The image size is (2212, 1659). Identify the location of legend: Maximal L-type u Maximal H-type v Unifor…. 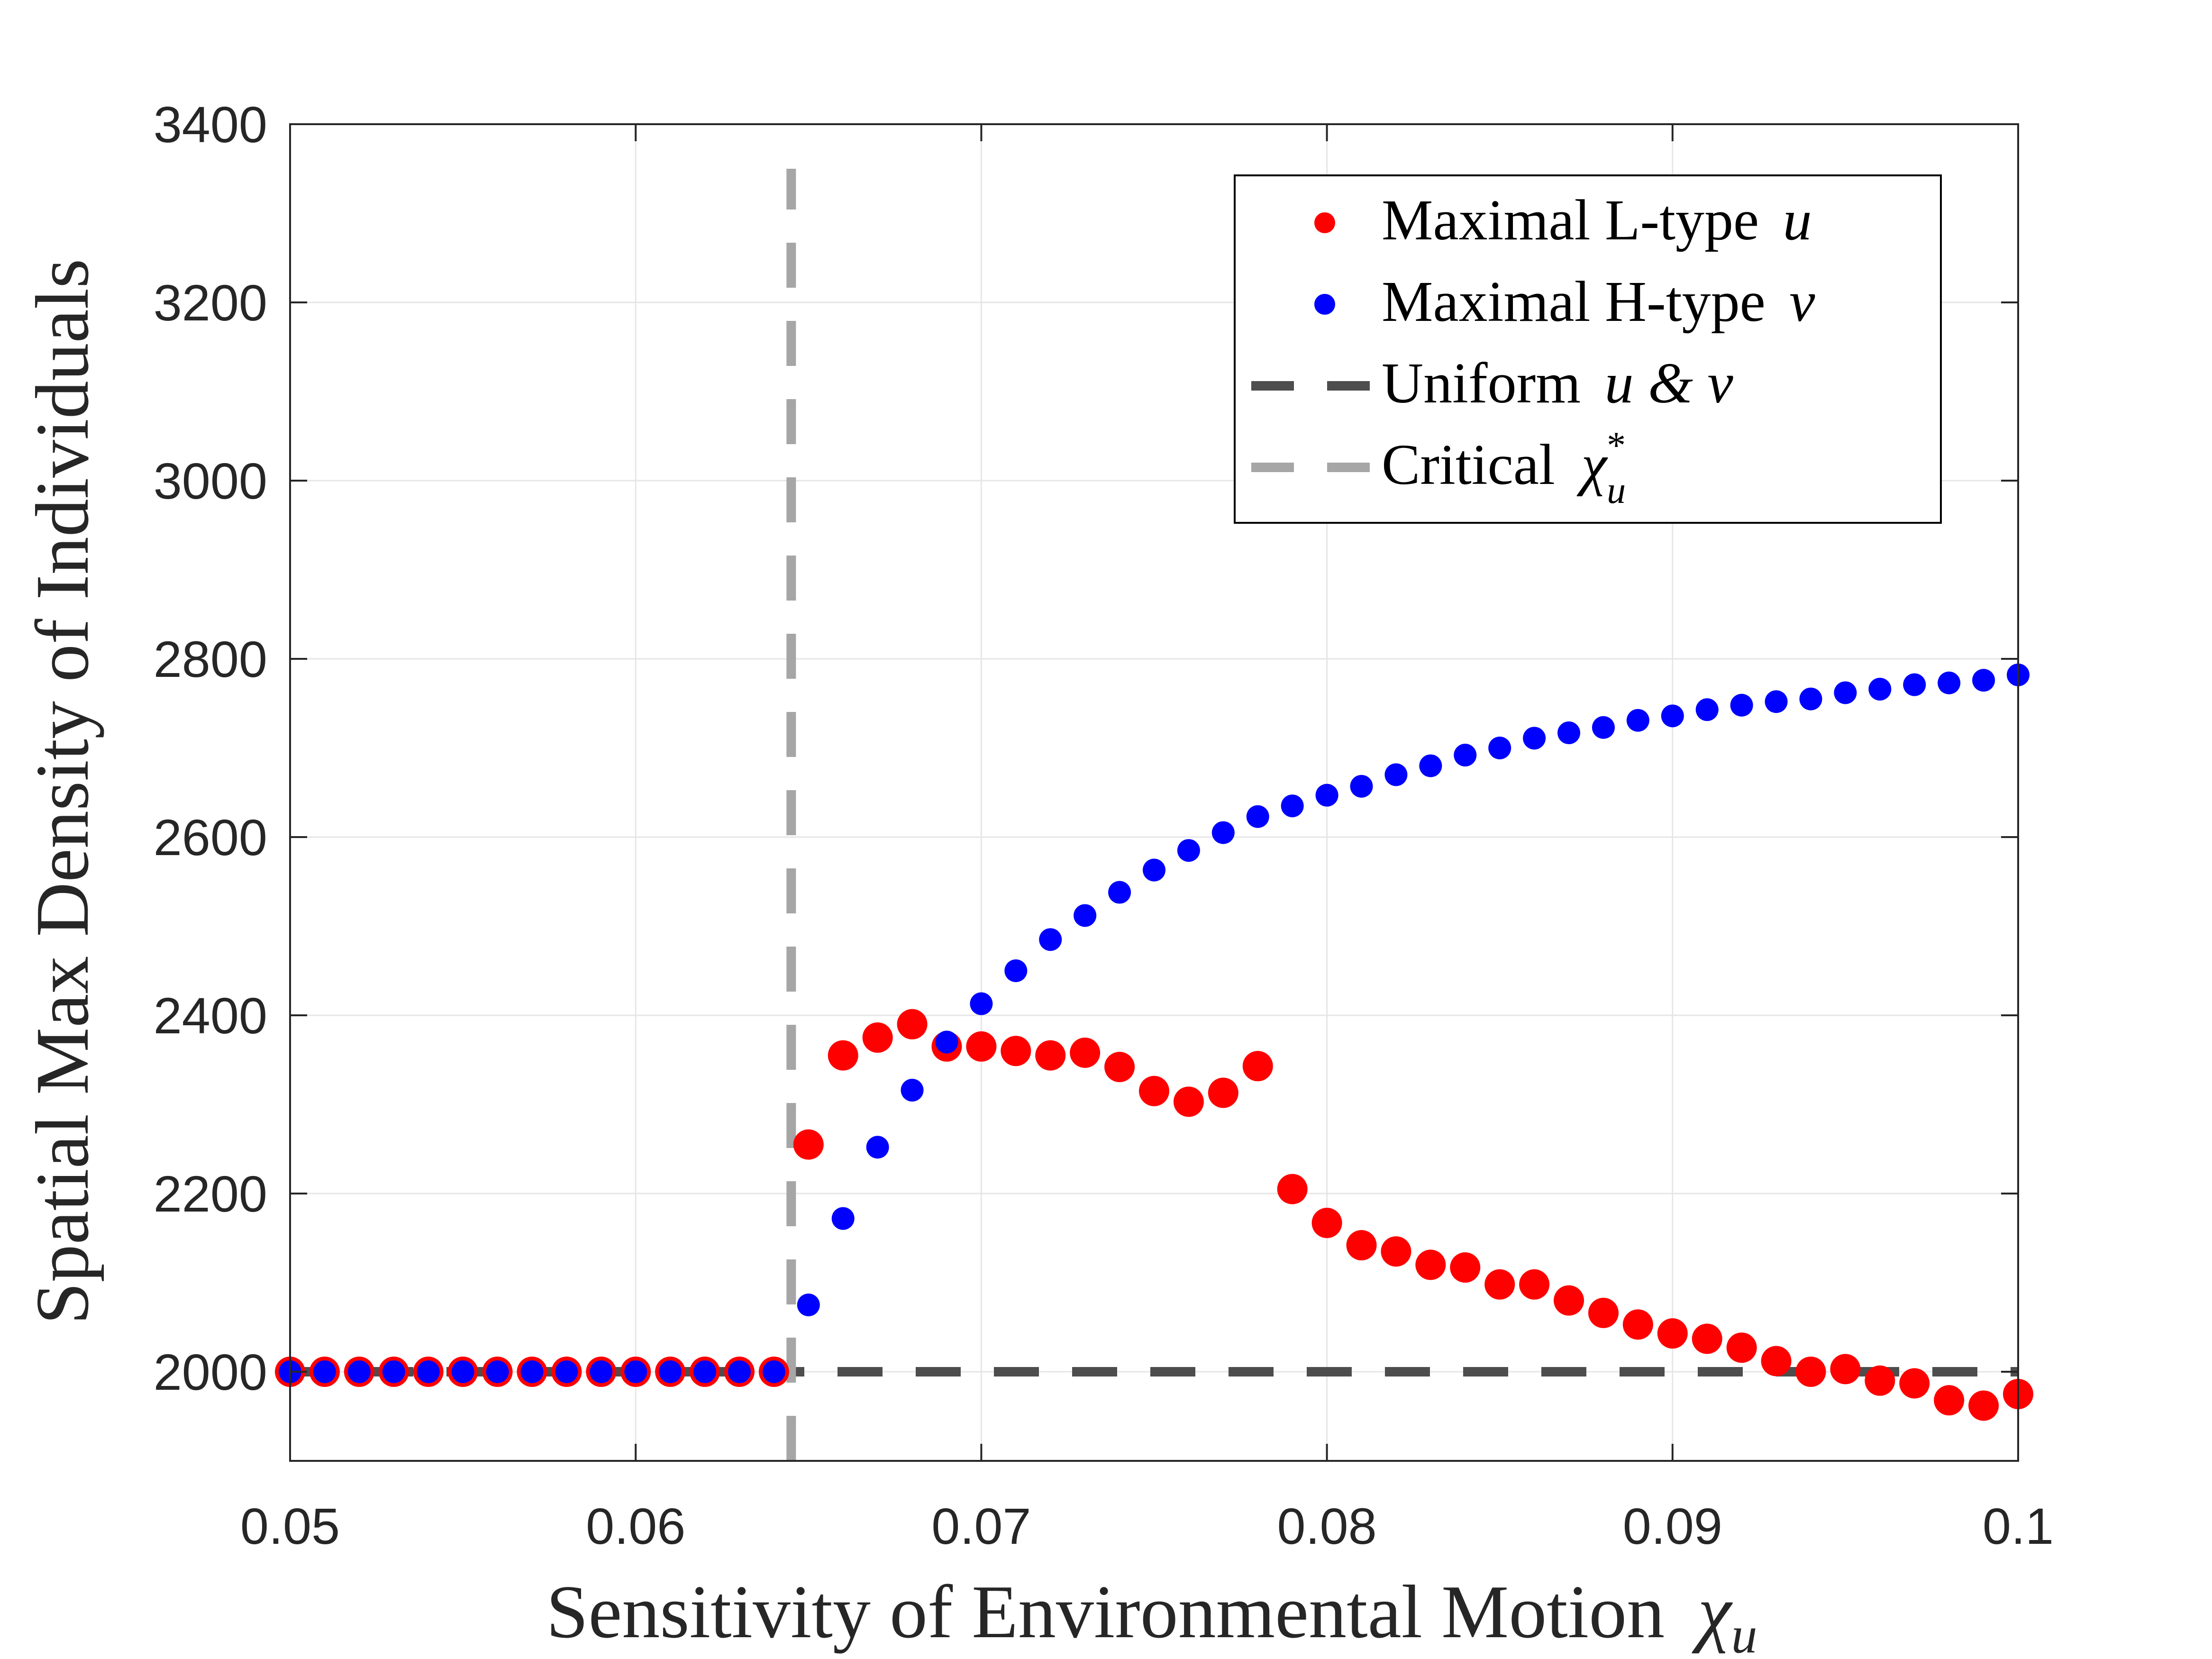
(1588, 349).